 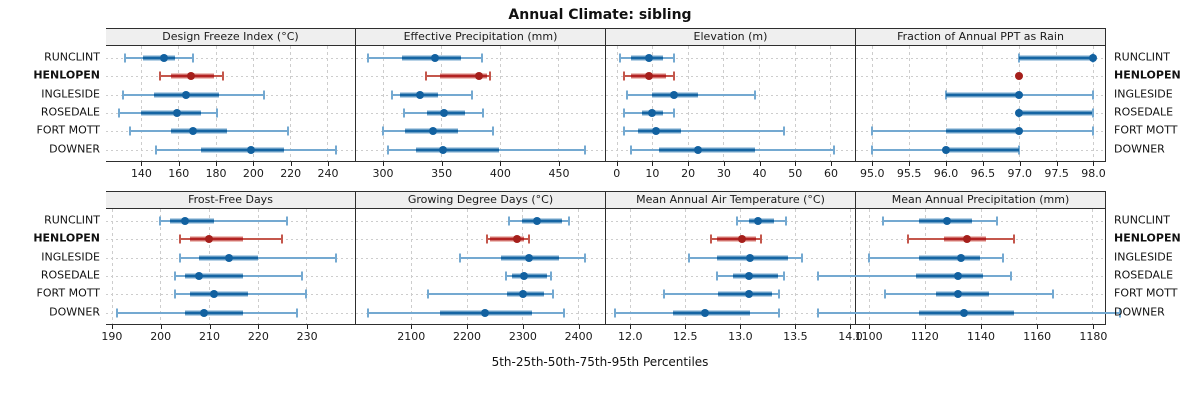 What do you see at coordinates (909, 173) in the screenshot?
I see `axis-tick-label: 95.5` at bounding box center [909, 173].